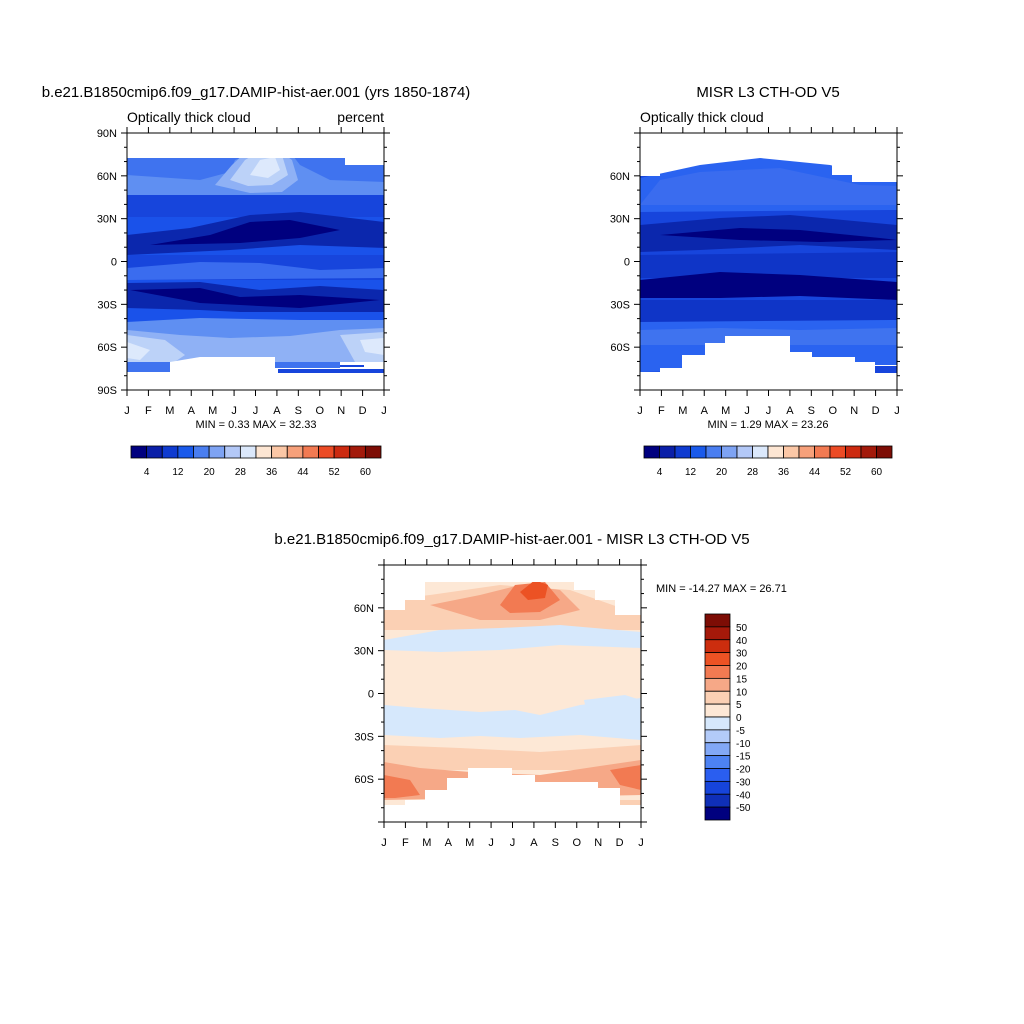  Describe the element at coordinates (255, 425) in the screenshot. I see `panel1-min-max: MIN = 0.33 MAX = 32.33` at that location.